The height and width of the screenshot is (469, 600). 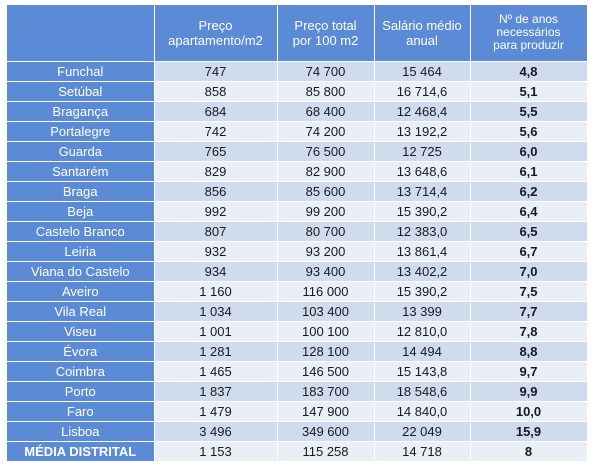 What do you see at coordinates (326, 391) in the screenshot?
I see `total-price-cell: 183 700` at bounding box center [326, 391].